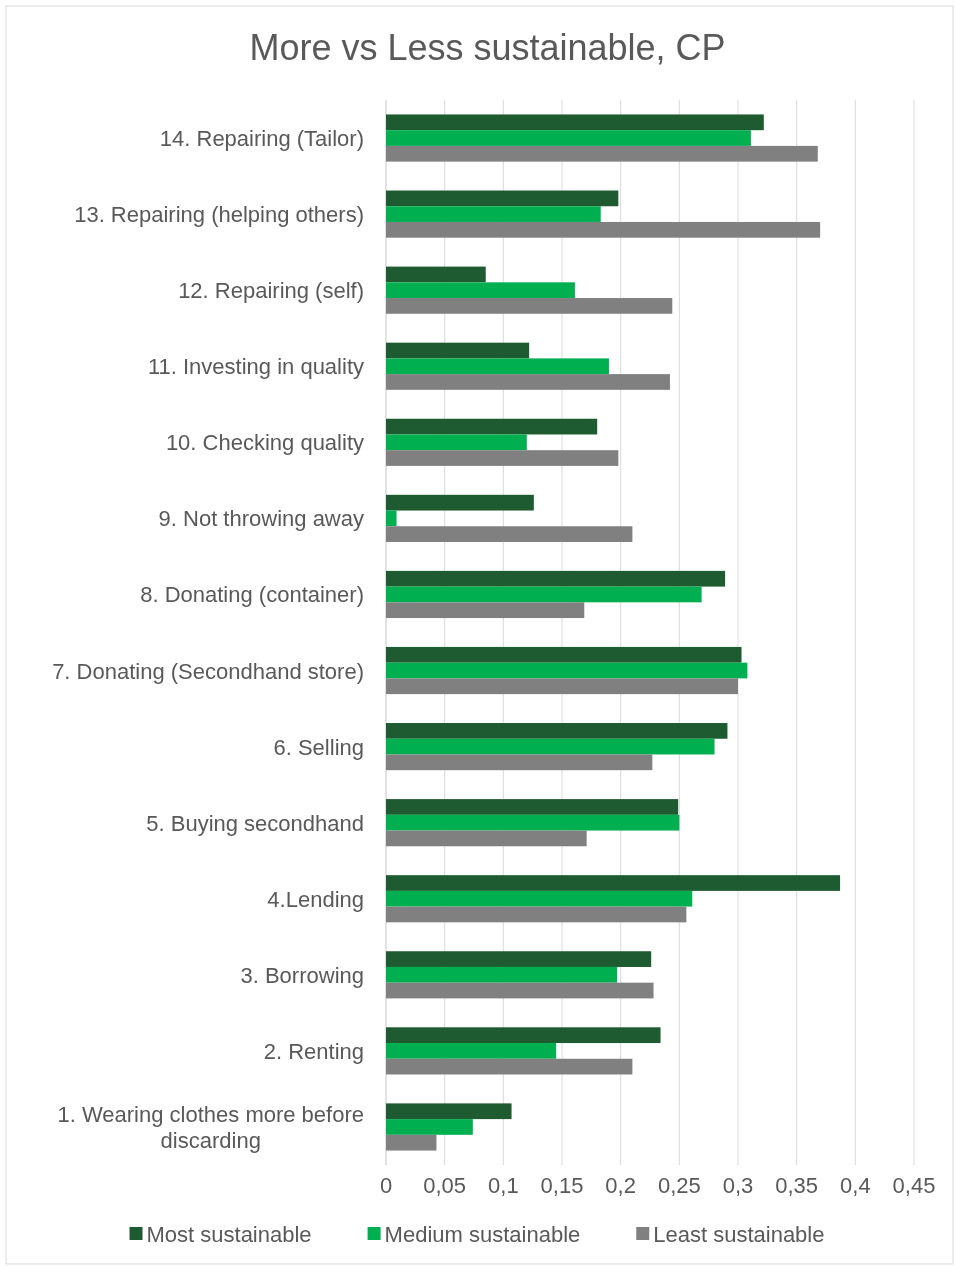 Image resolution: width=955 pixels, height=1266 pixels. Describe the element at coordinates (679, 1185) in the screenshot. I see `x-tick-label: 0,25` at that location.